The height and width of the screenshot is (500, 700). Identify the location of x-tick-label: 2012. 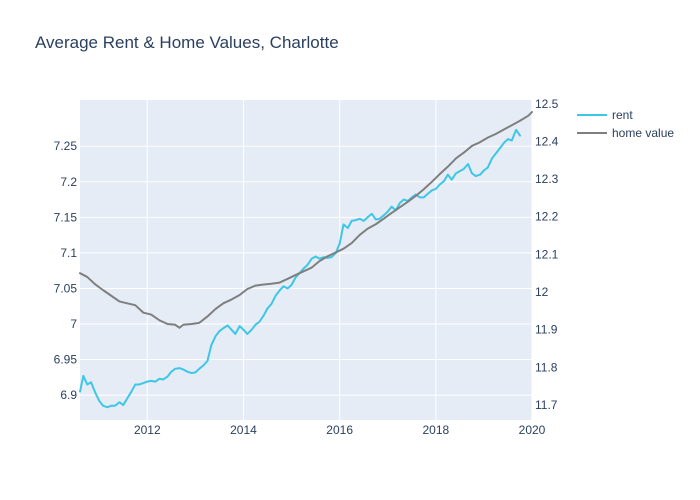
(147, 430).